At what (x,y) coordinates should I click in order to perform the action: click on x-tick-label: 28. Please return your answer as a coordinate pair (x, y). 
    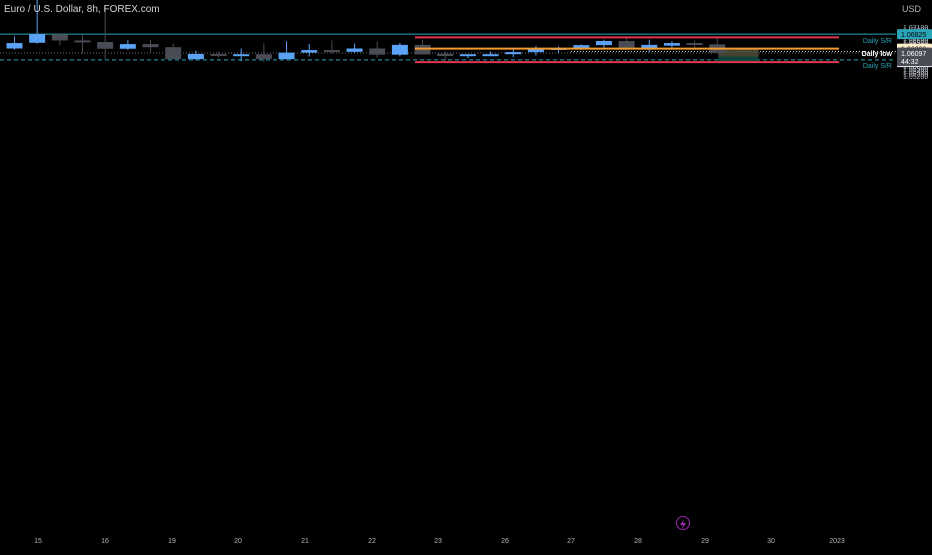
    Looking at the image, I should click on (638, 541).